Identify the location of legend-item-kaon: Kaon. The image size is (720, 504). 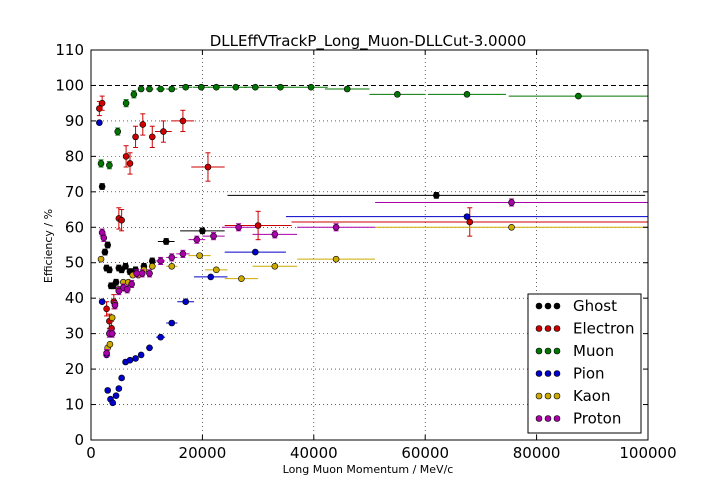
(572, 396).